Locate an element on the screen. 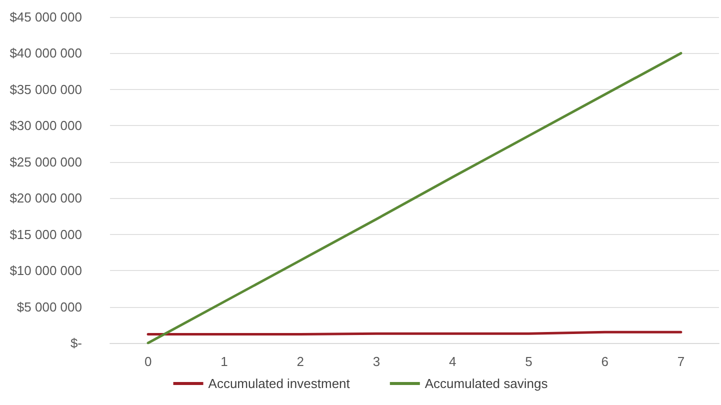  y-tick-label: $15 000 000 is located at coordinates (46, 234).